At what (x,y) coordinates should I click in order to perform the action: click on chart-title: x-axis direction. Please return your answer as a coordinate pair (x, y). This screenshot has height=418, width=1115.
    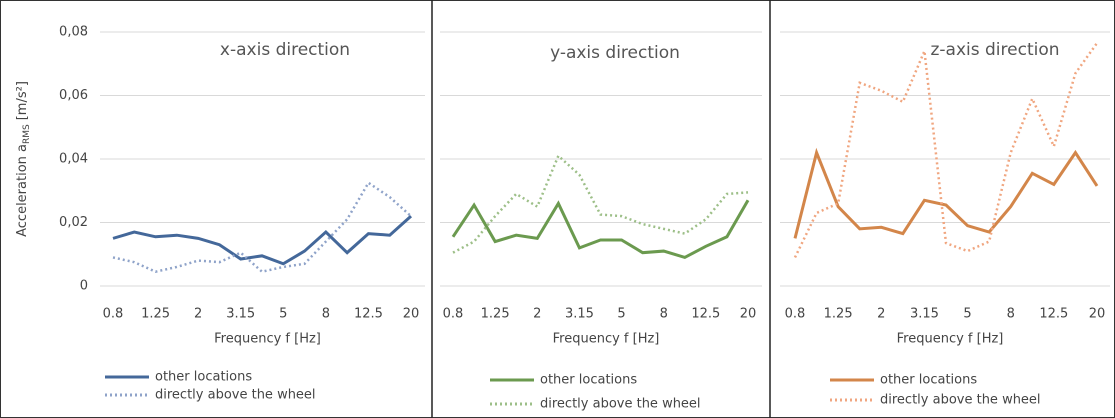
    Looking at the image, I should click on (285, 50).